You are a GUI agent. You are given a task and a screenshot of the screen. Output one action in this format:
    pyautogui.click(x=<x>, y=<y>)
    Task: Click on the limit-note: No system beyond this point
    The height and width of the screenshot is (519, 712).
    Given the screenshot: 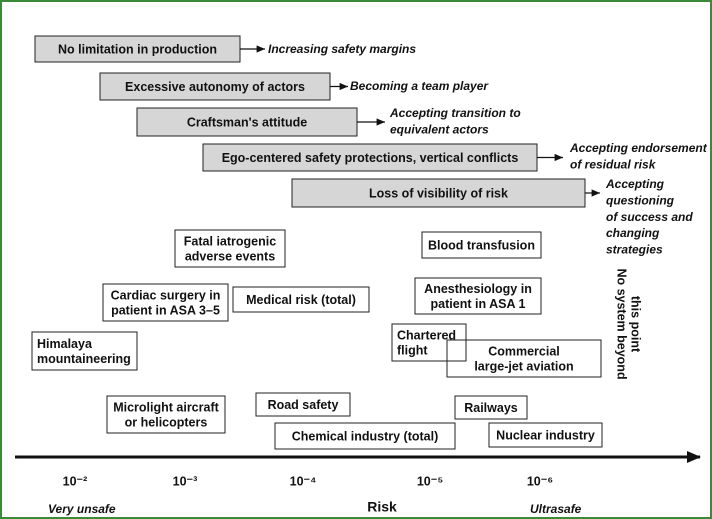 What is the action you would take?
    pyautogui.click(x=629, y=323)
    